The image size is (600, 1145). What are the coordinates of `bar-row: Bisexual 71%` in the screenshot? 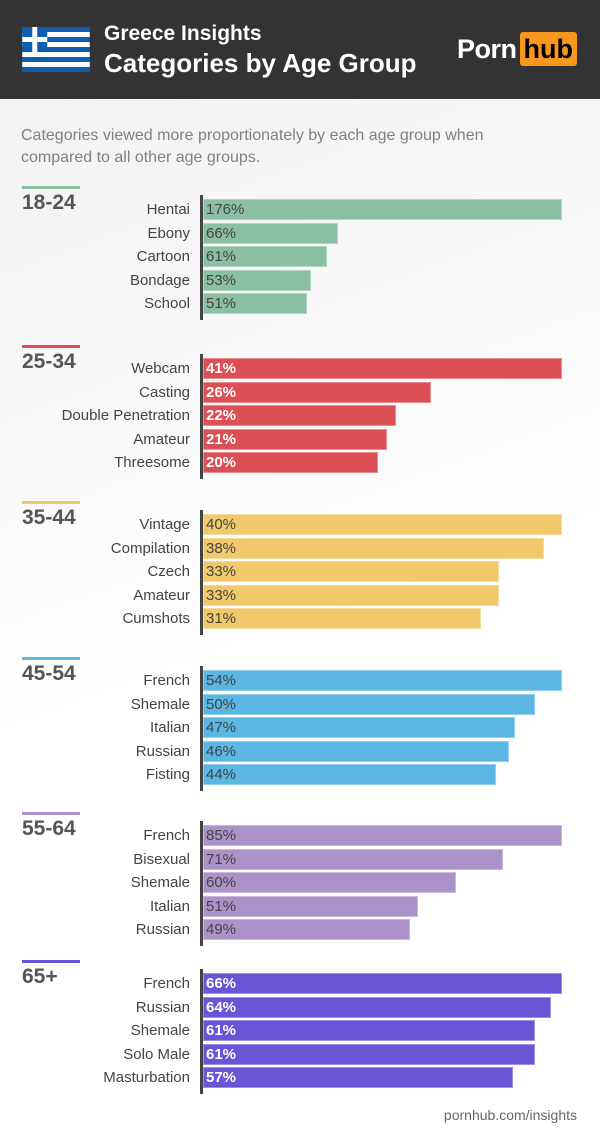 It's located at (300, 859).